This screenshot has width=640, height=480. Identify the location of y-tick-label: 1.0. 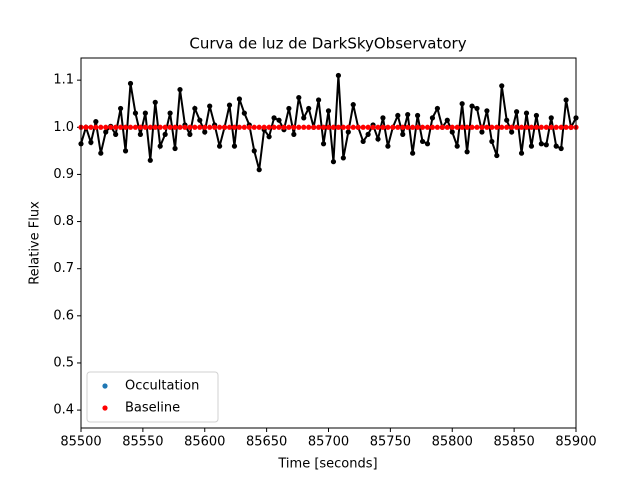
(63, 127).